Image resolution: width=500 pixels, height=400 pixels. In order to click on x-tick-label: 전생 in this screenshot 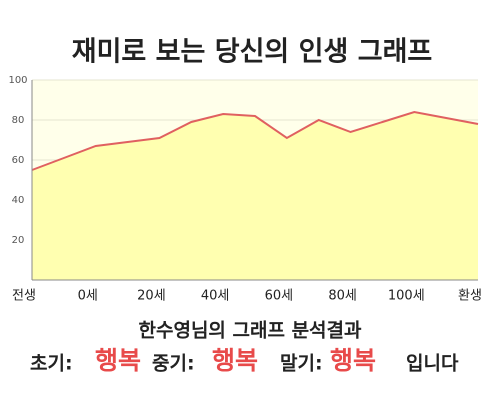, I will do `click(24, 296)`.